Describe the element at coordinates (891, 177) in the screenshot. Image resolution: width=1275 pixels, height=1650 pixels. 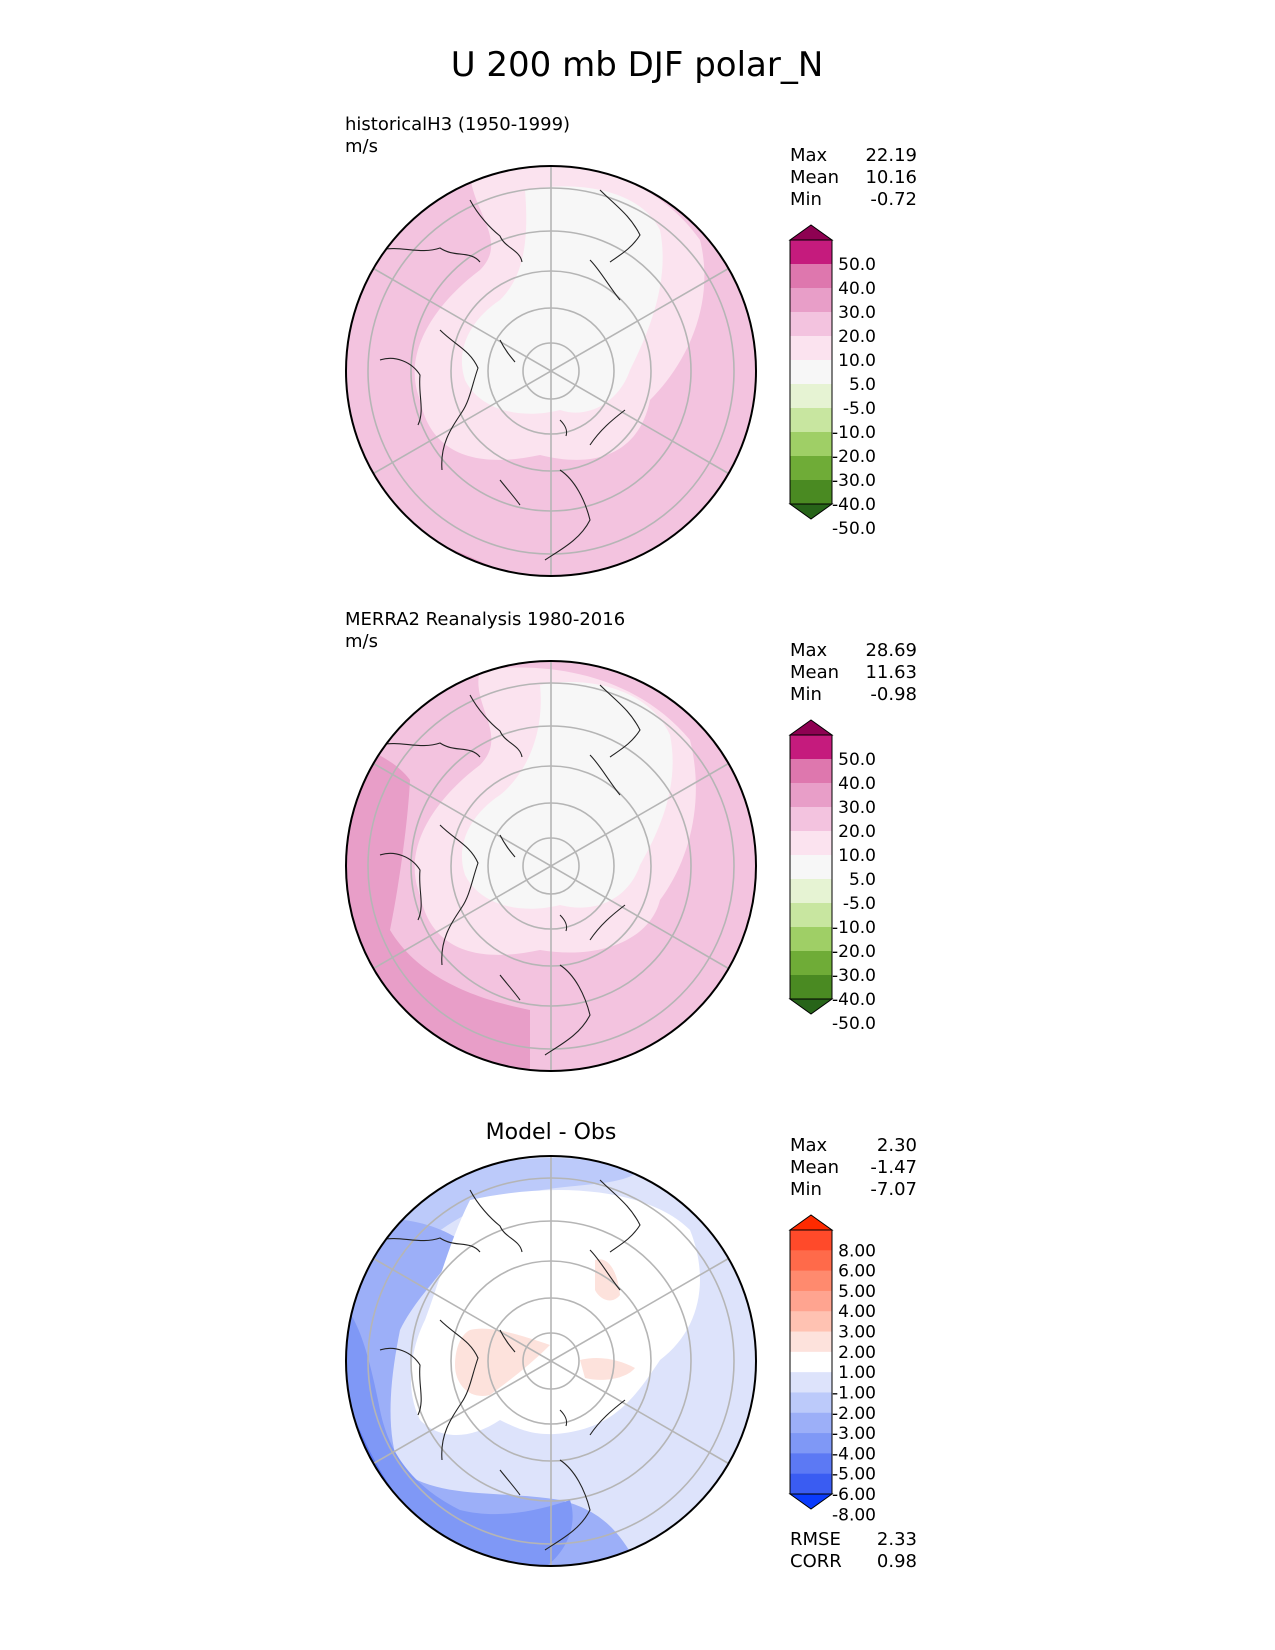
I see `stat-mean-value: 10.16` at that location.